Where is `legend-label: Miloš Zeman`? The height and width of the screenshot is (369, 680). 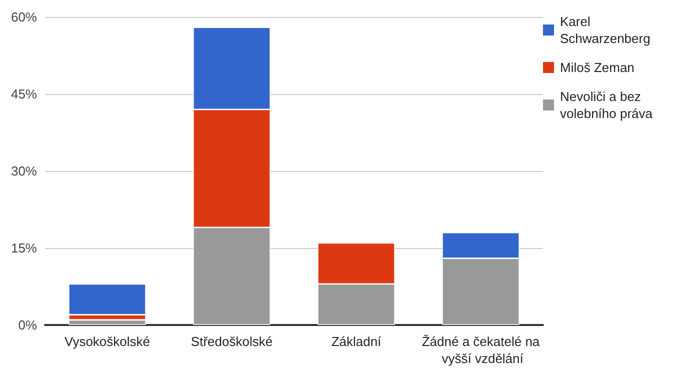 legend-label: Miloš Zeman is located at coordinates (597, 67).